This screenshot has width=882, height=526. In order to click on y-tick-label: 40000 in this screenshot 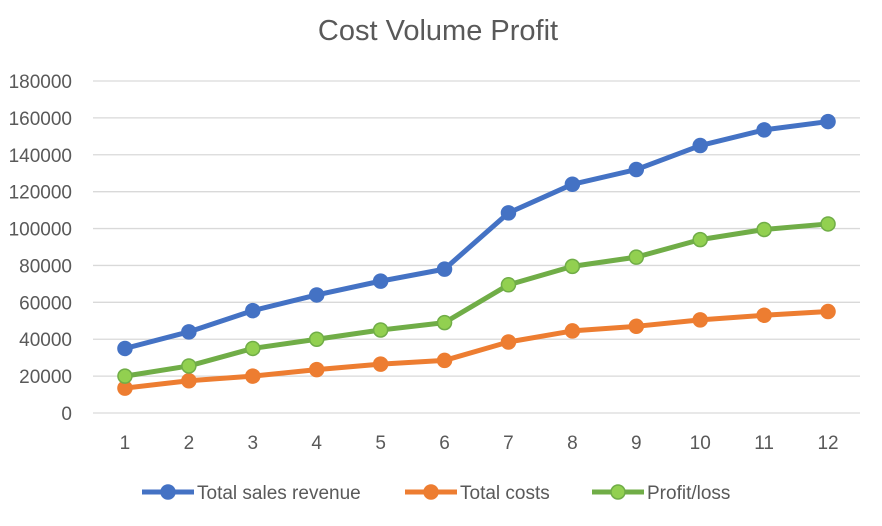, I will do `click(45, 340)`.